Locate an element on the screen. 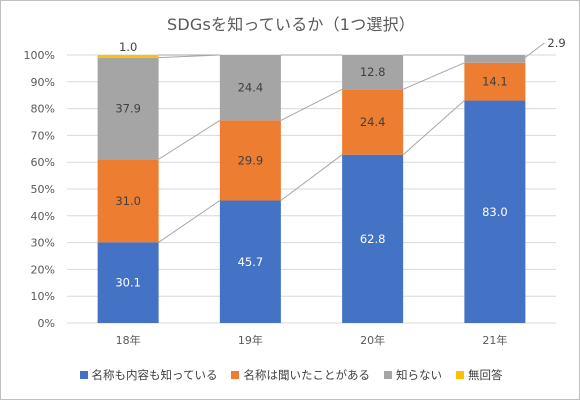 The image size is (580, 401). legend-label: 名称は聞いたことがある is located at coordinates (306, 375).